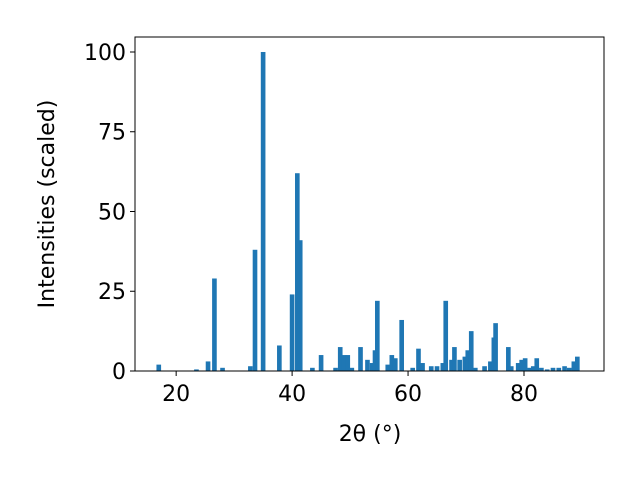  Describe the element at coordinates (105, 53) in the screenshot. I see `y-tick-label: 100` at that location.